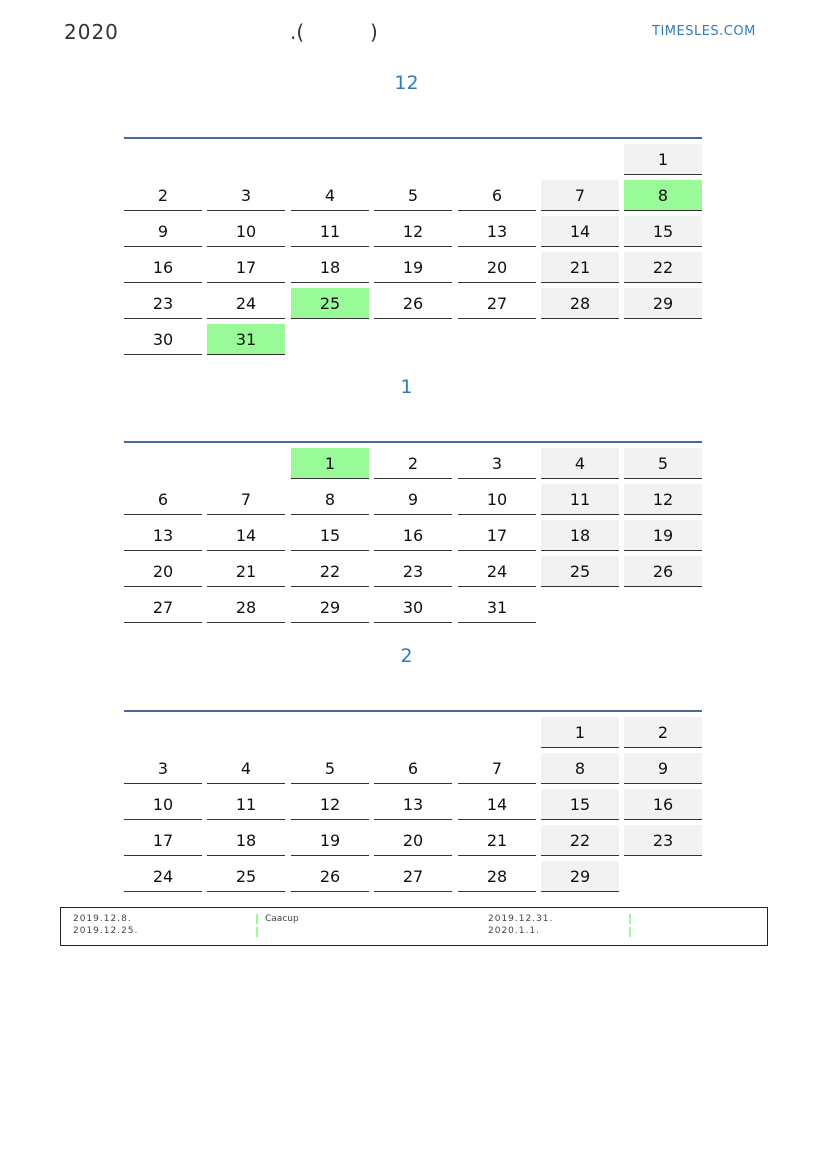 The width and height of the screenshot is (827, 1169). I want to click on legend-date: 2019.12.8., so click(102, 919).